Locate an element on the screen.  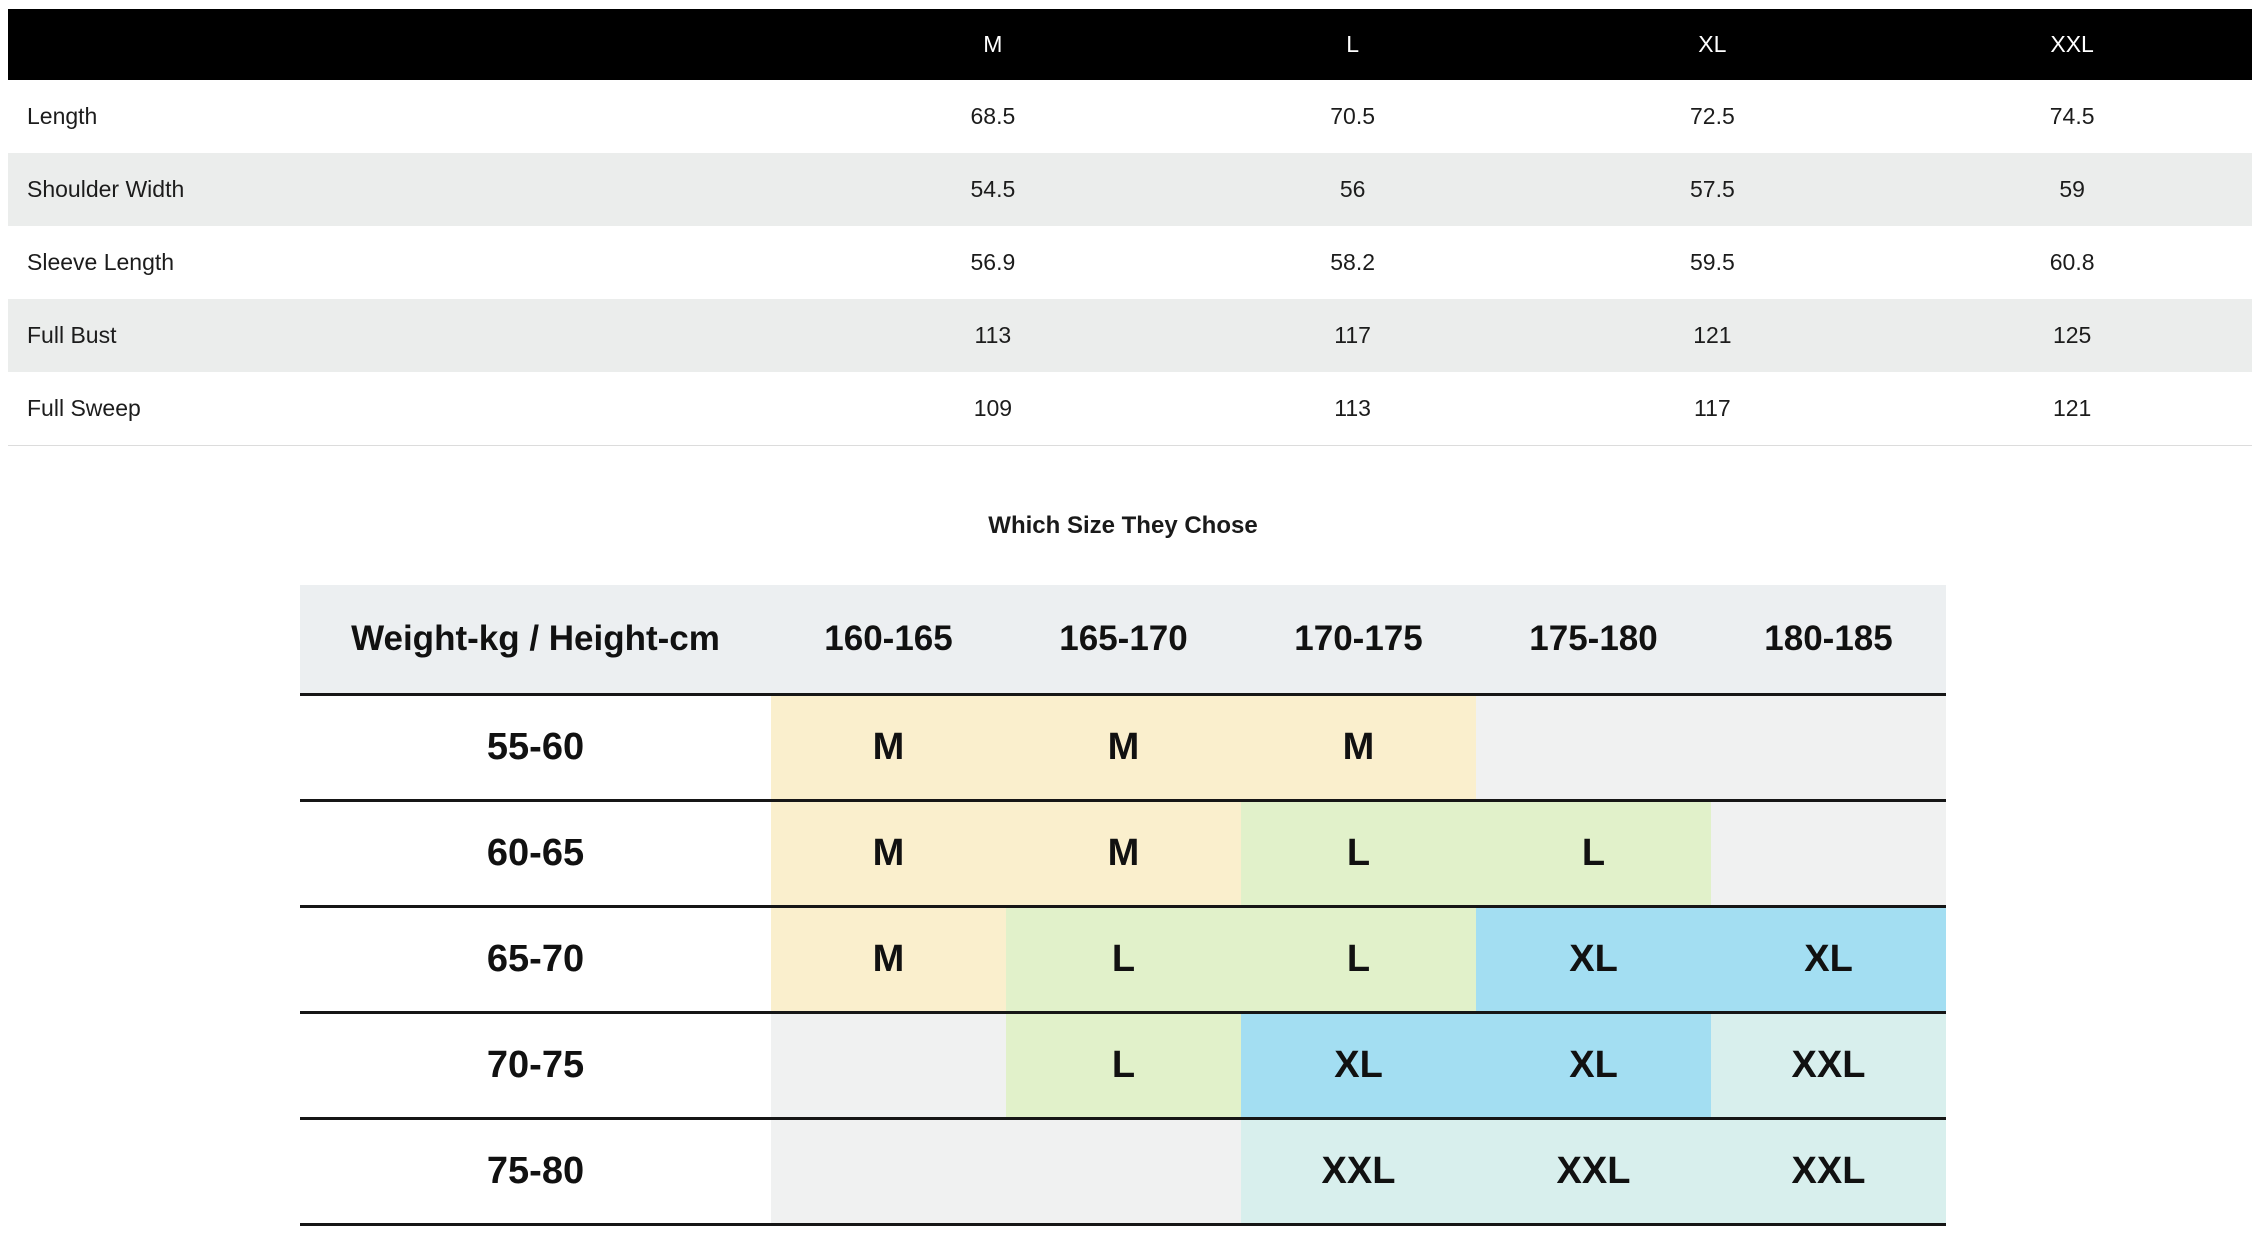
matrix-col-header: 165-170 is located at coordinates (1123, 638).